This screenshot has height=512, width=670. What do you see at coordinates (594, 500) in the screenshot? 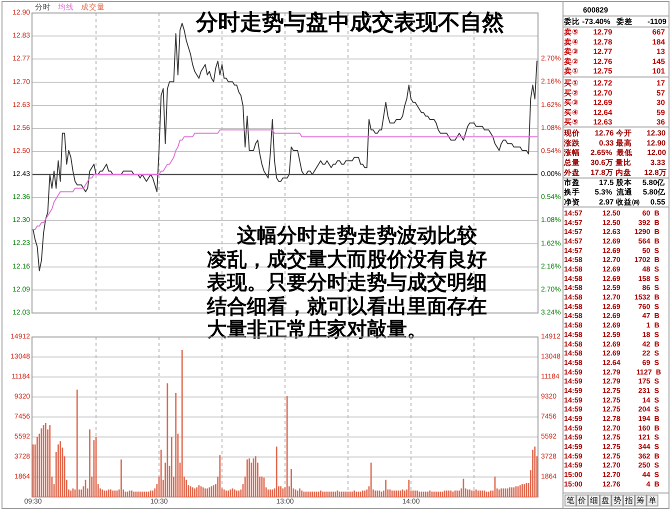
I see `text: 细` at bounding box center [594, 500].